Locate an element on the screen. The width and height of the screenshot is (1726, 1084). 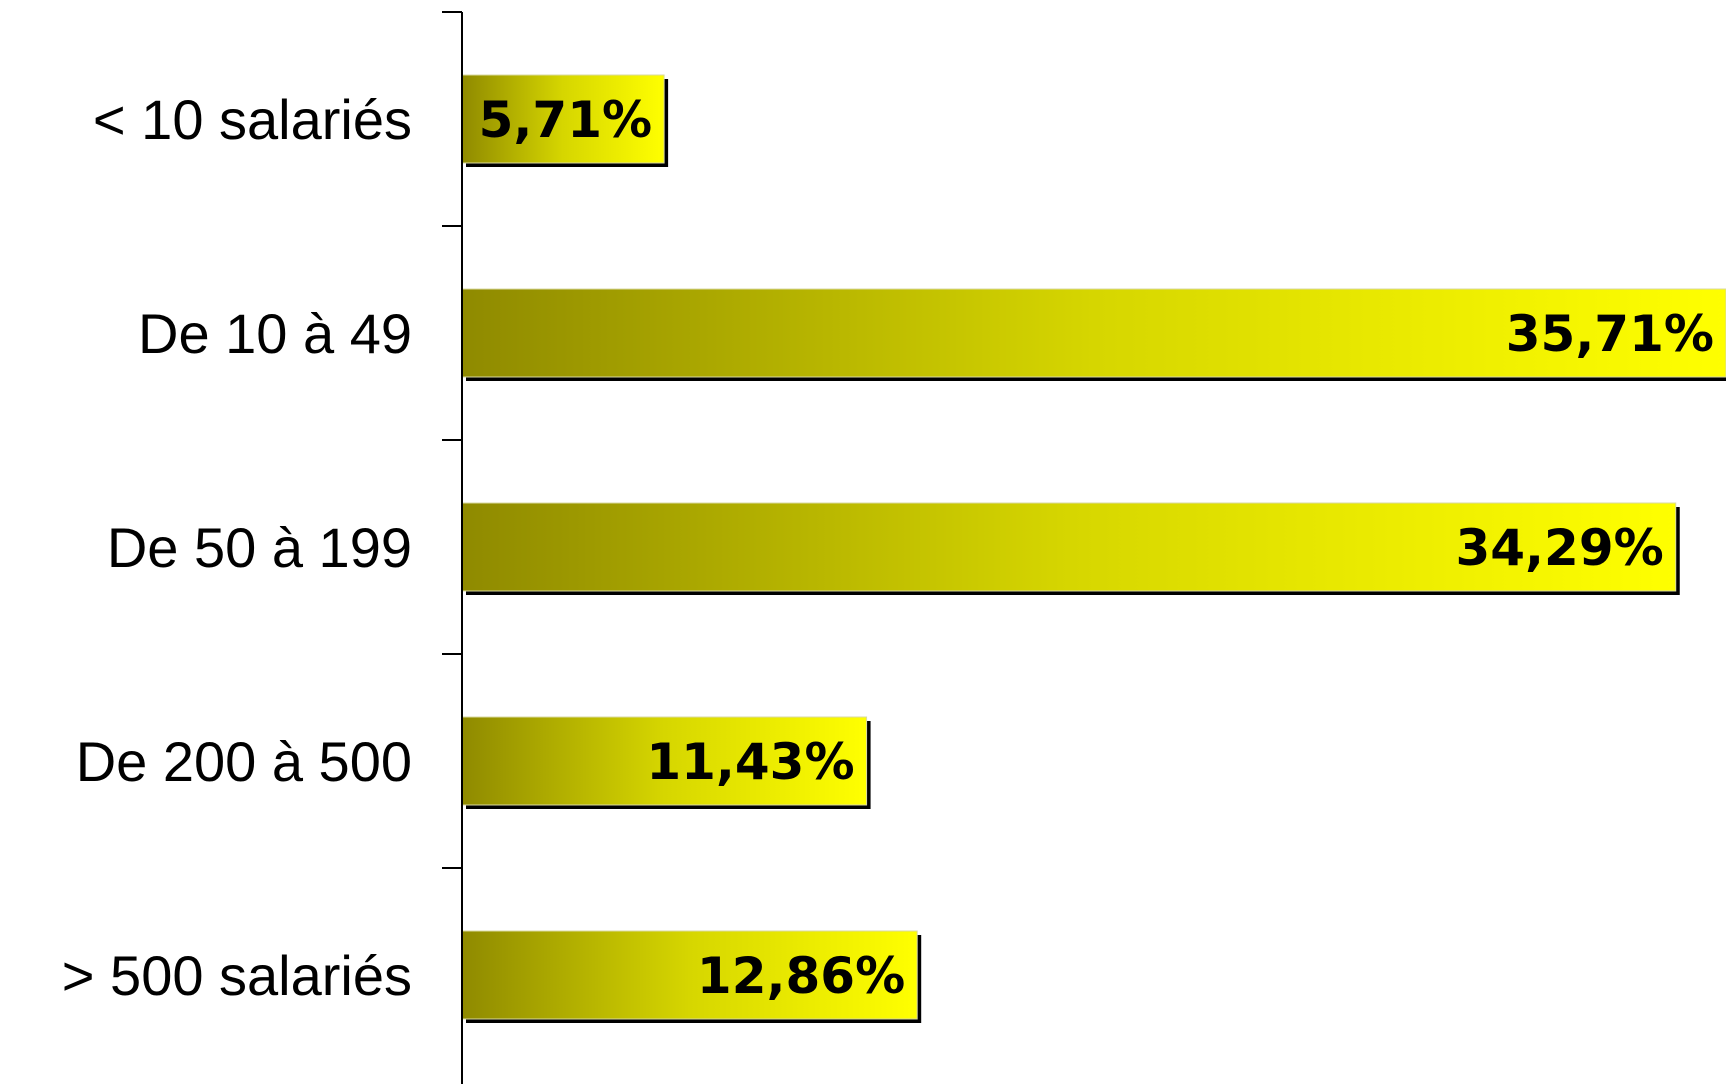
category-tick-label: De 200 à 500 is located at coordinates (244, 761).